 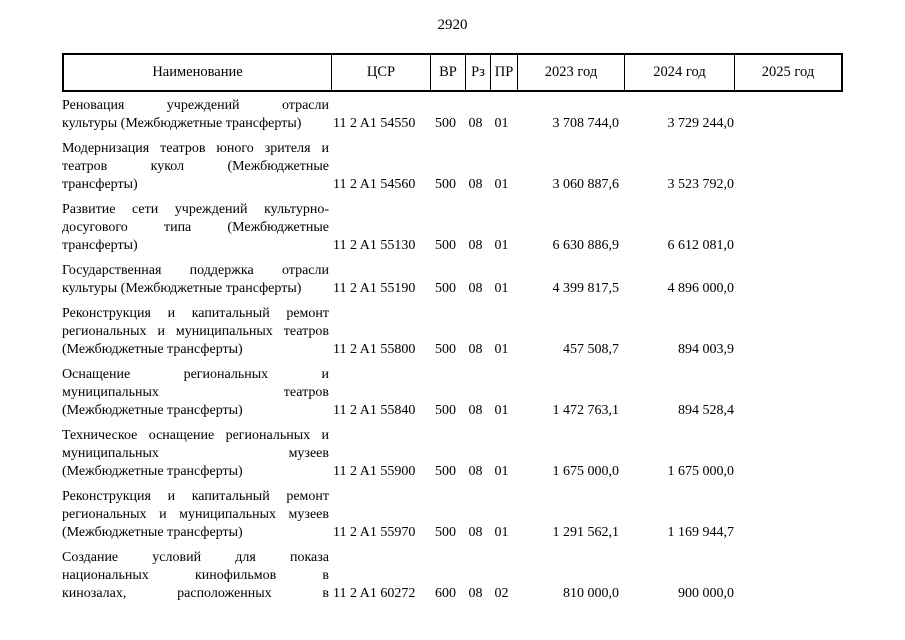 What do you see at coordinates (447, 72) in the screenshot?
I see `column-header-vr: ВР` at bounding box center [447, 72].